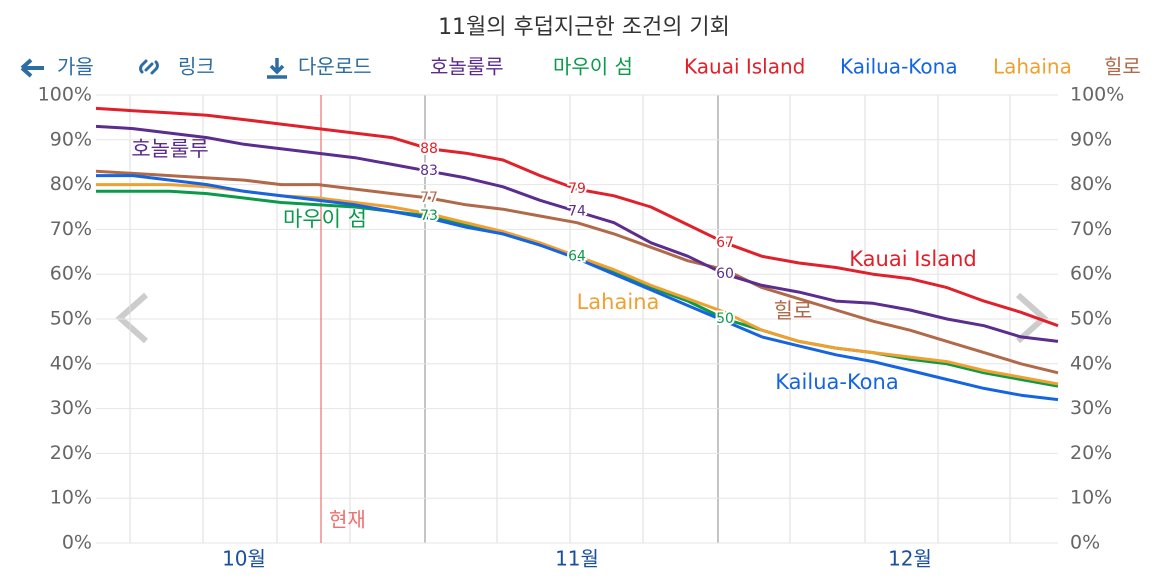 The width and height of the screenshot is (1168, 579). Describe the element at coordinates (793, 311) in the screenshot. I see `series-label: 힐로` at that location.